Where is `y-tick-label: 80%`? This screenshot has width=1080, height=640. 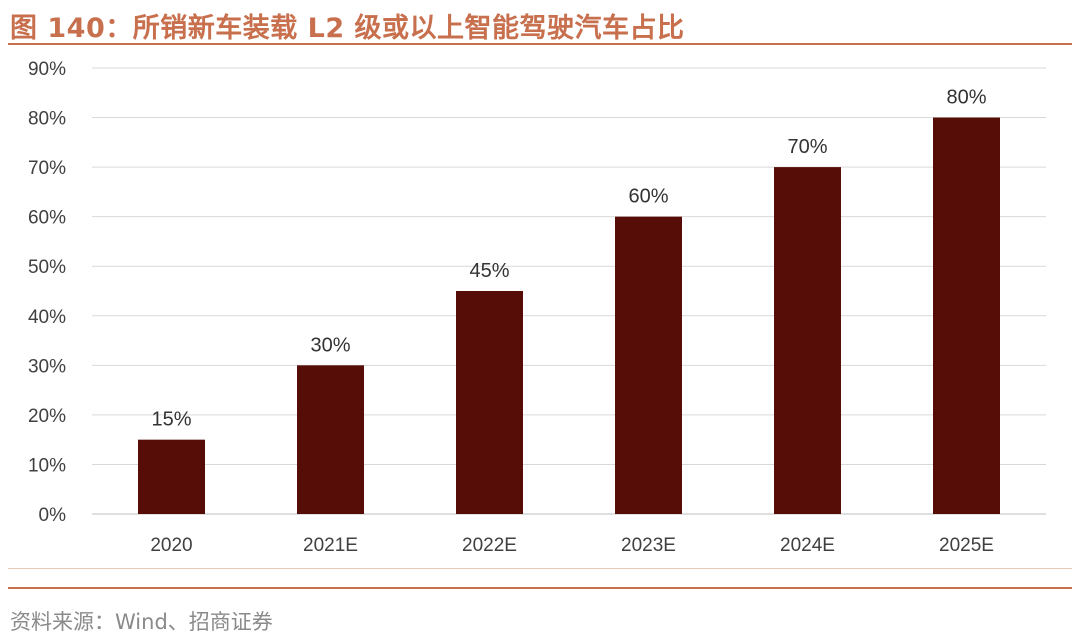
y-tick-label: 80% is located at coordinates (47, 119).